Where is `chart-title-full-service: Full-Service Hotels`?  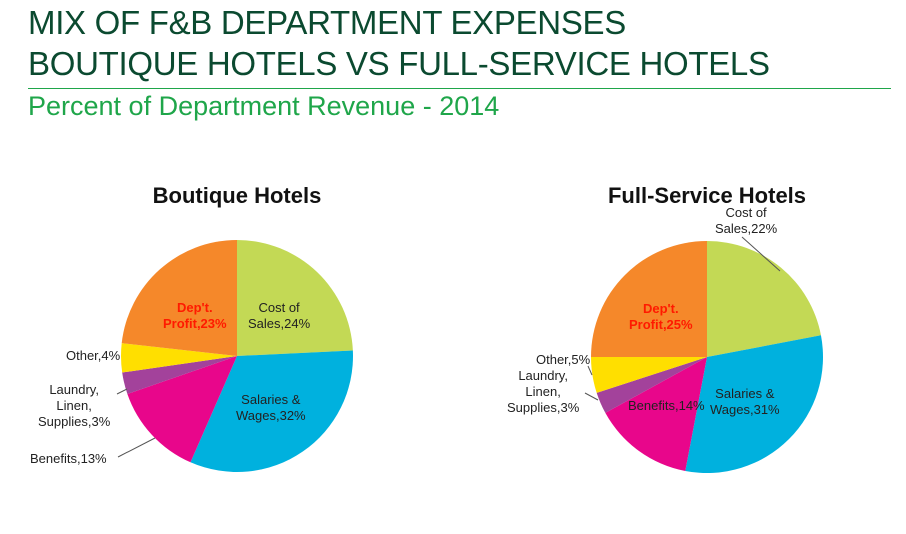
chart-title-full-service: Full-Service Hotels is located at coordinates (707, 195).